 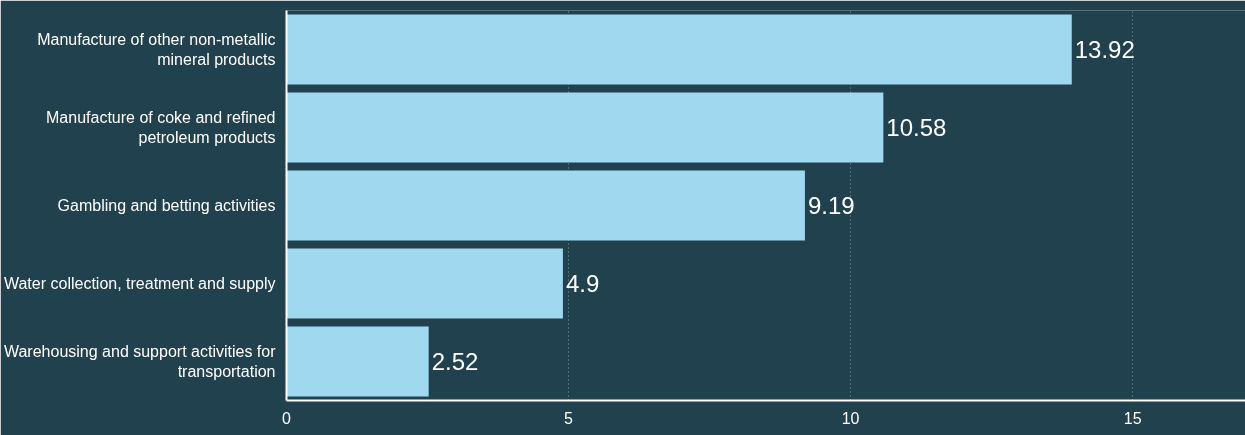 I want to click on x-tick-label: 5, so click(x=569, y=418).